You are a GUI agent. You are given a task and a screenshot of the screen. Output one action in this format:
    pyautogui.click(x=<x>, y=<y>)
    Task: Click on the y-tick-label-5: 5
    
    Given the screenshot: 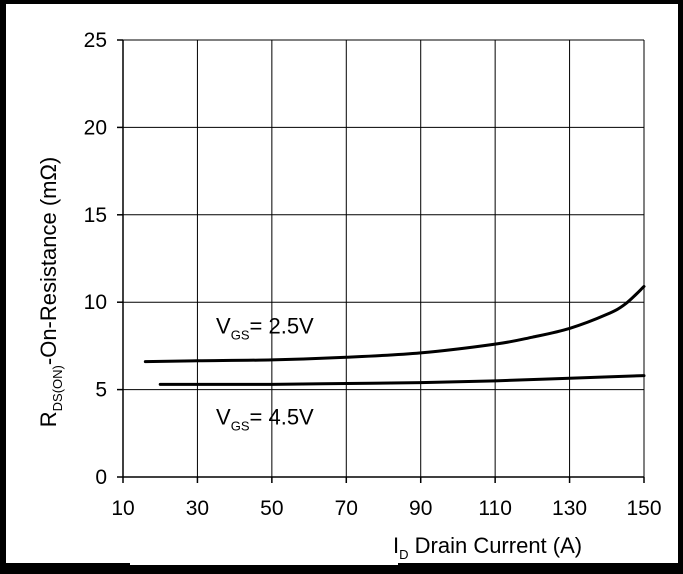 What is the action you would take?
    pyautogui.click(x=101, y=390)
    